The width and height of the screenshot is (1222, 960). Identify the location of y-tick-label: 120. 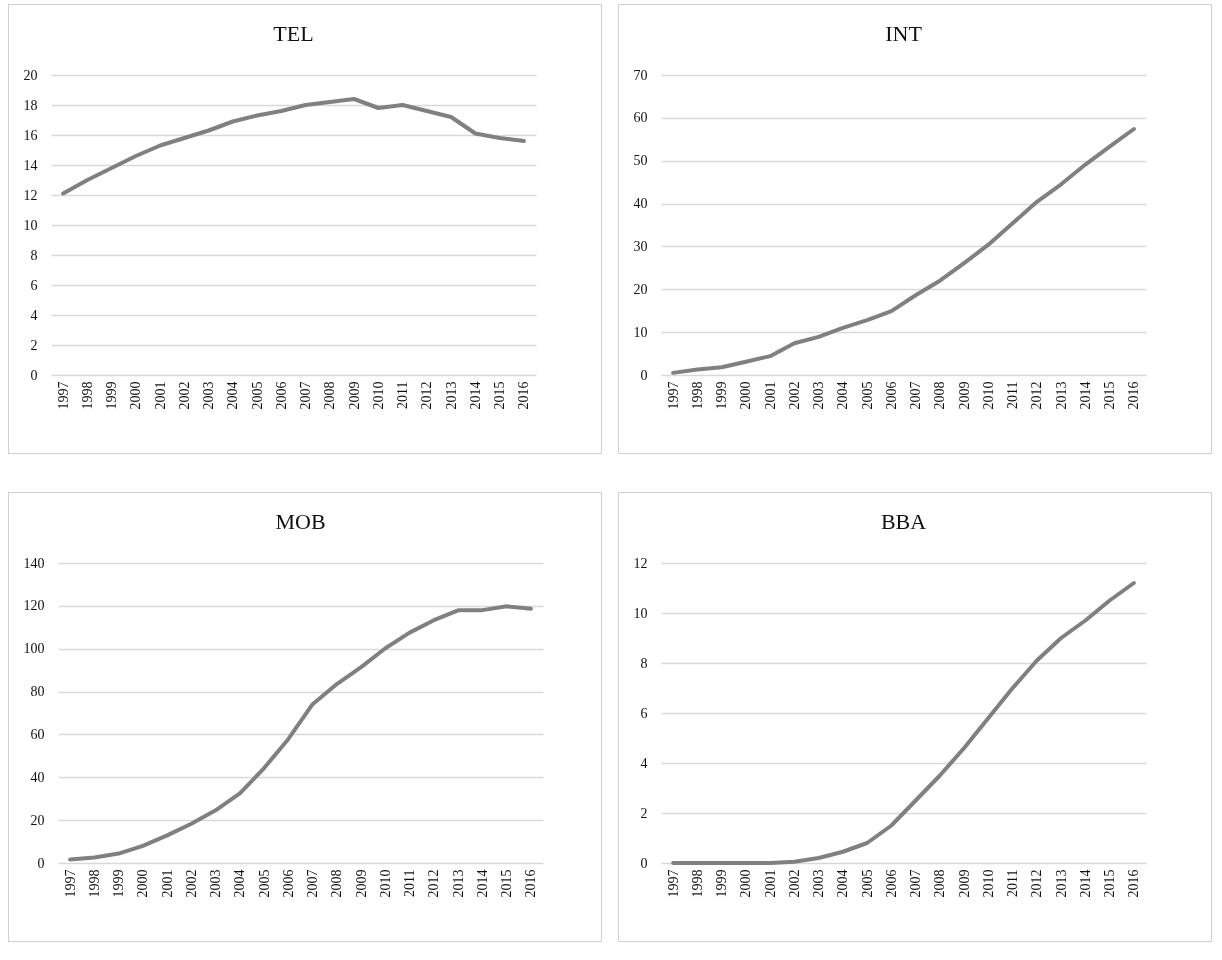
(34, 606).